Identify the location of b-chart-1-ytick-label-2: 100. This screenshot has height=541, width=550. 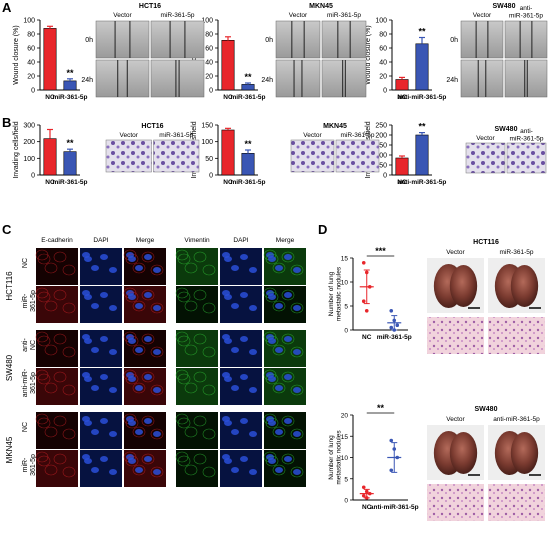
(207, 142).